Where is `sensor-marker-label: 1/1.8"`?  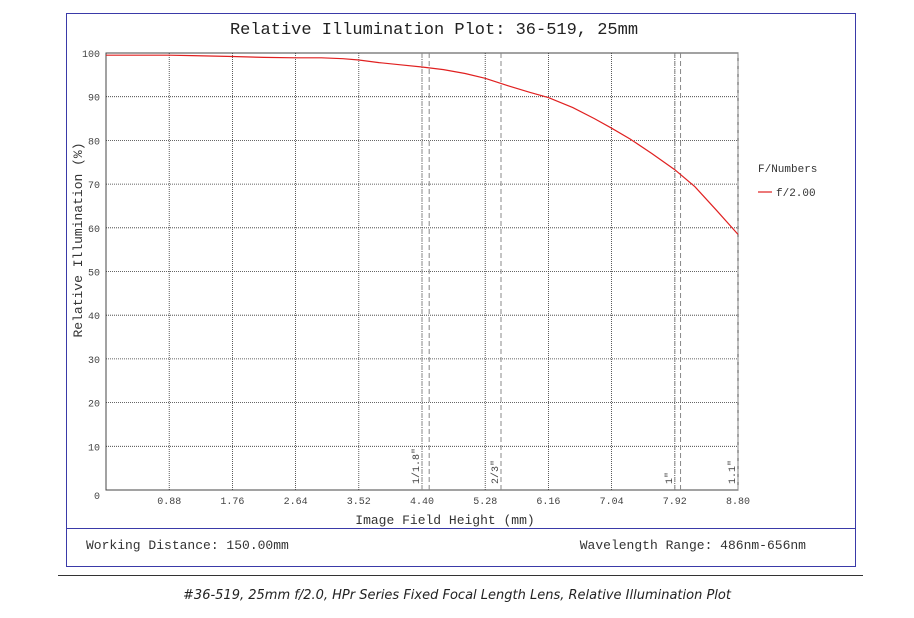 sensor-marker-label: 1/1.8" is located at coordinates (417, 466).